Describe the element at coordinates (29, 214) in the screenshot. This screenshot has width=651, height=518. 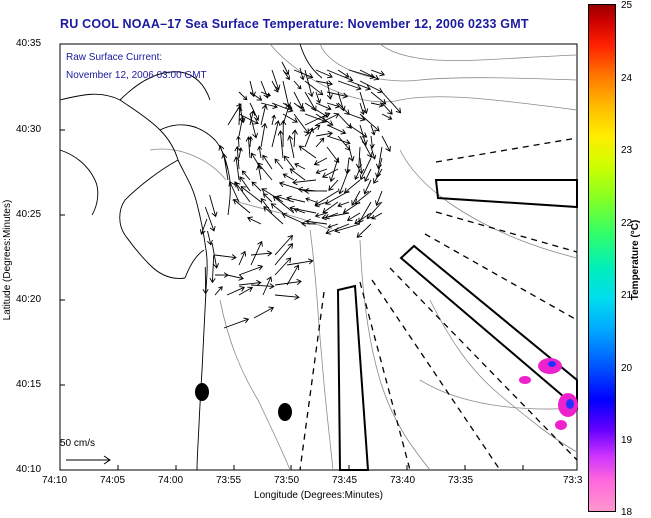
I see `ytick-label: 40:25` at that location.